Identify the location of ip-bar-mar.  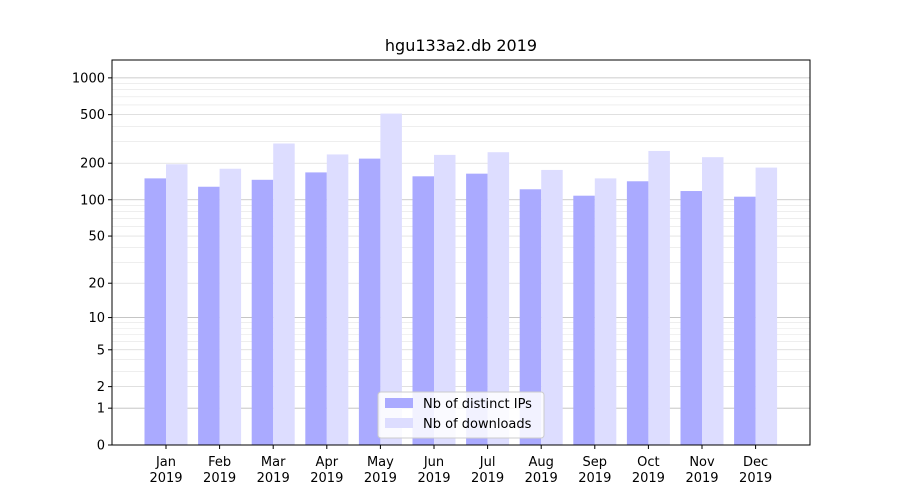
(263, 312).